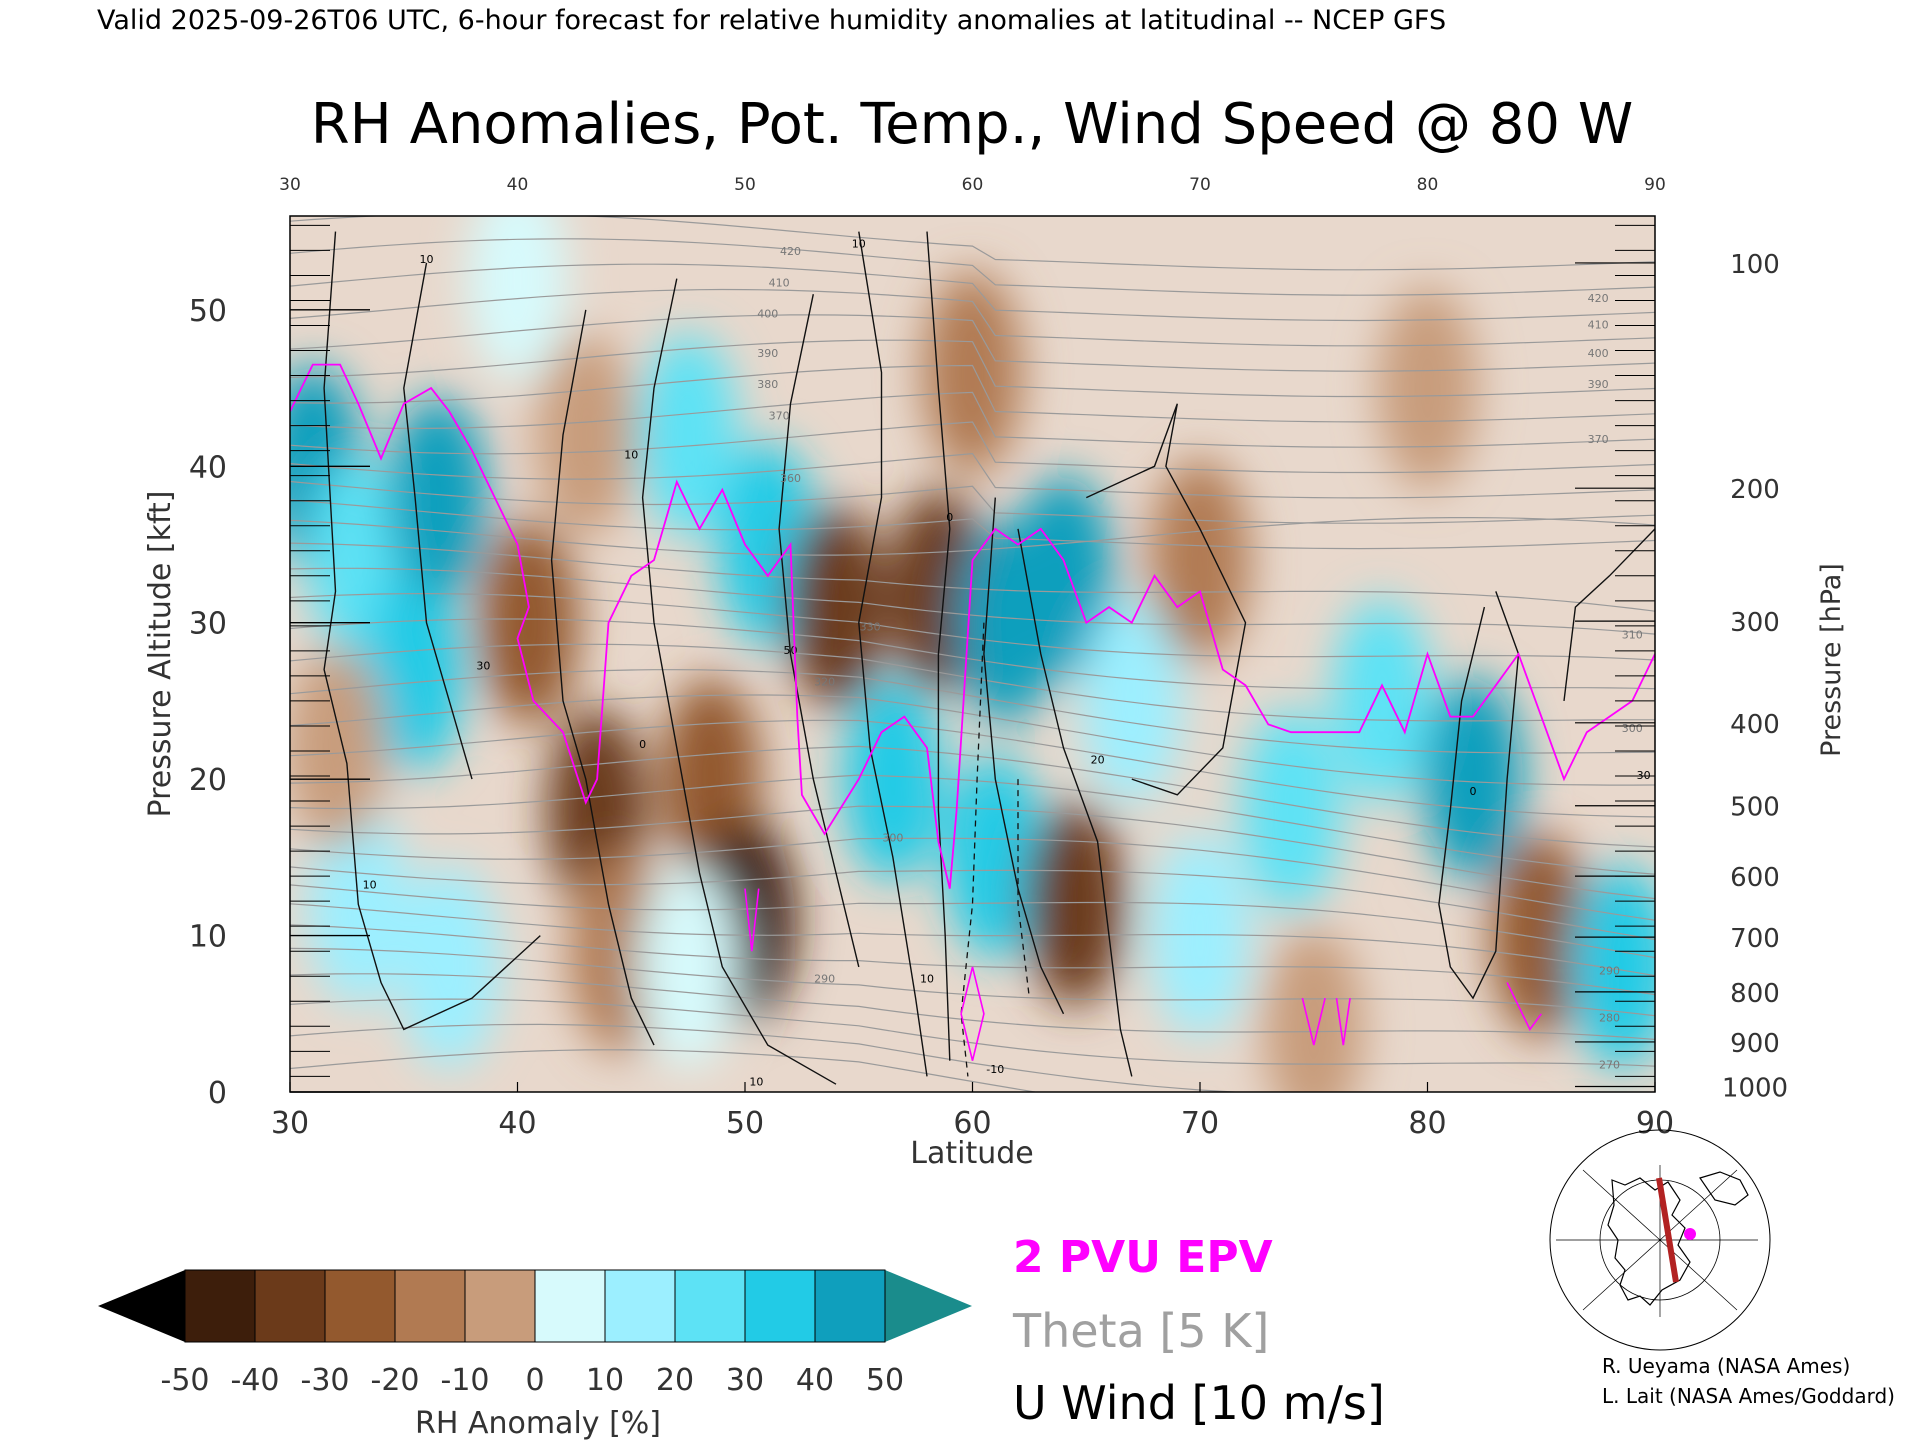 This screenshot has height=1440, width=1920. I want to click on inset-map-transect, so click(1667, 1230).